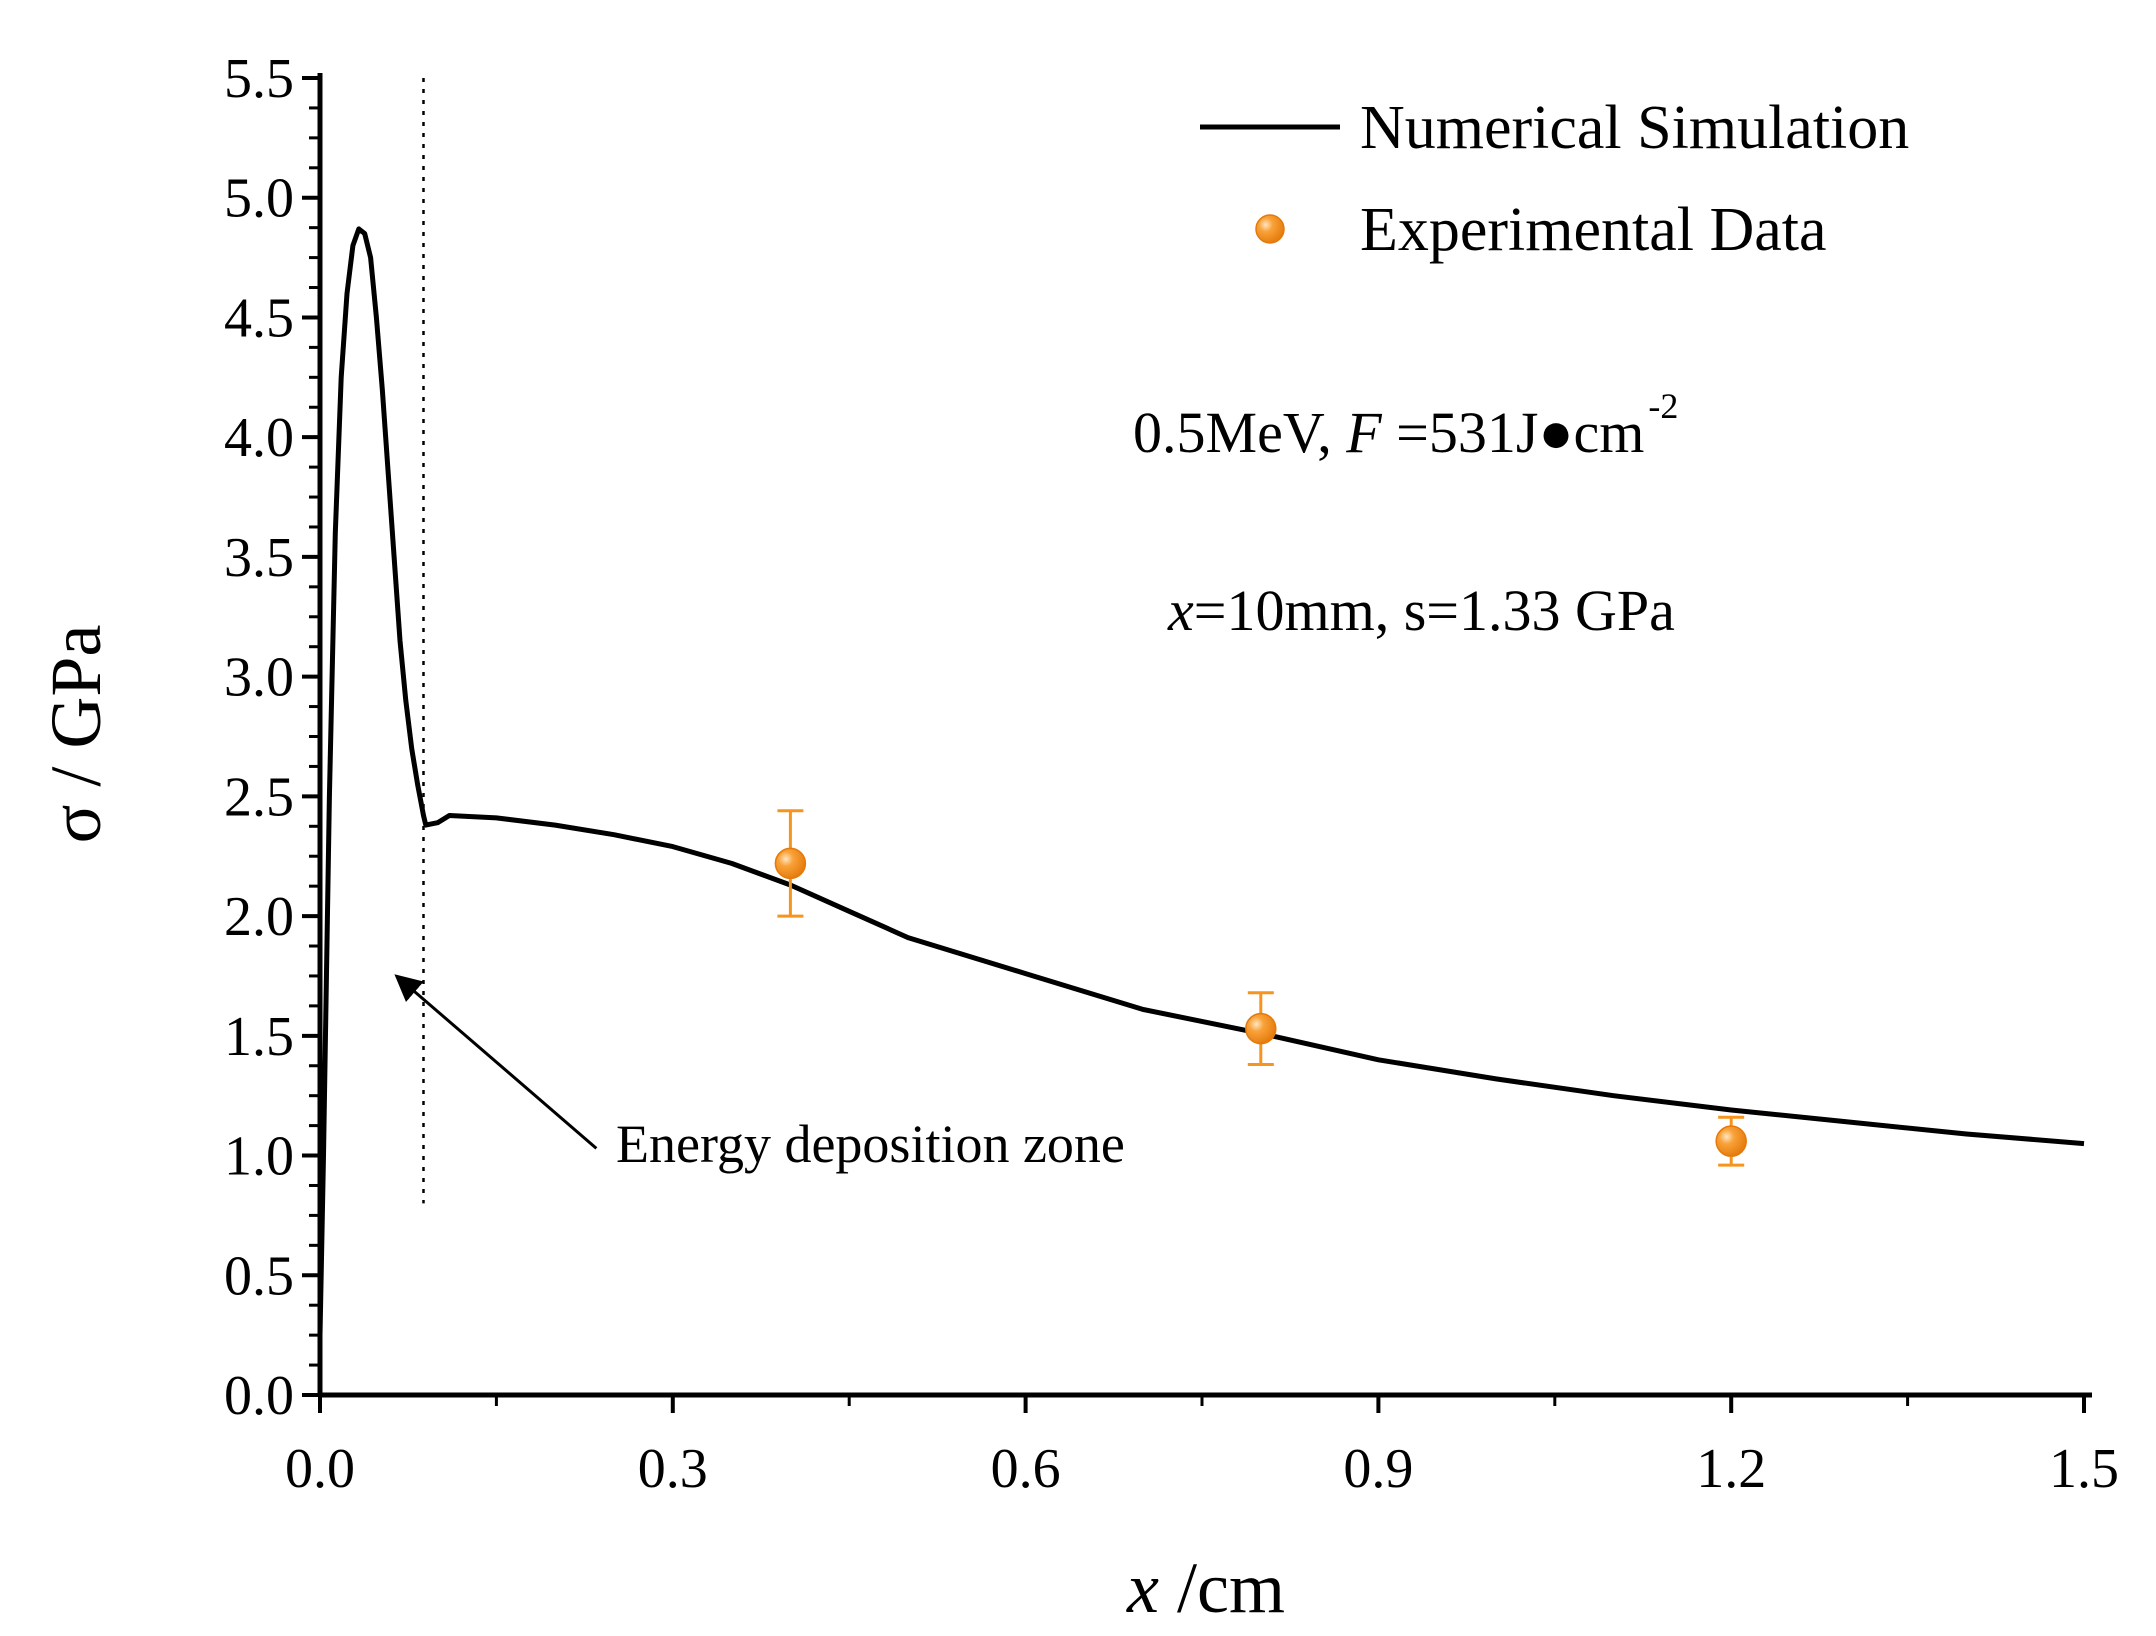 The width and height of the screenshot is (2156, 1636). Describe the element at coordinates (259, 1396) in the screenshot. I see `y-tick-label: 0.0` at that location.